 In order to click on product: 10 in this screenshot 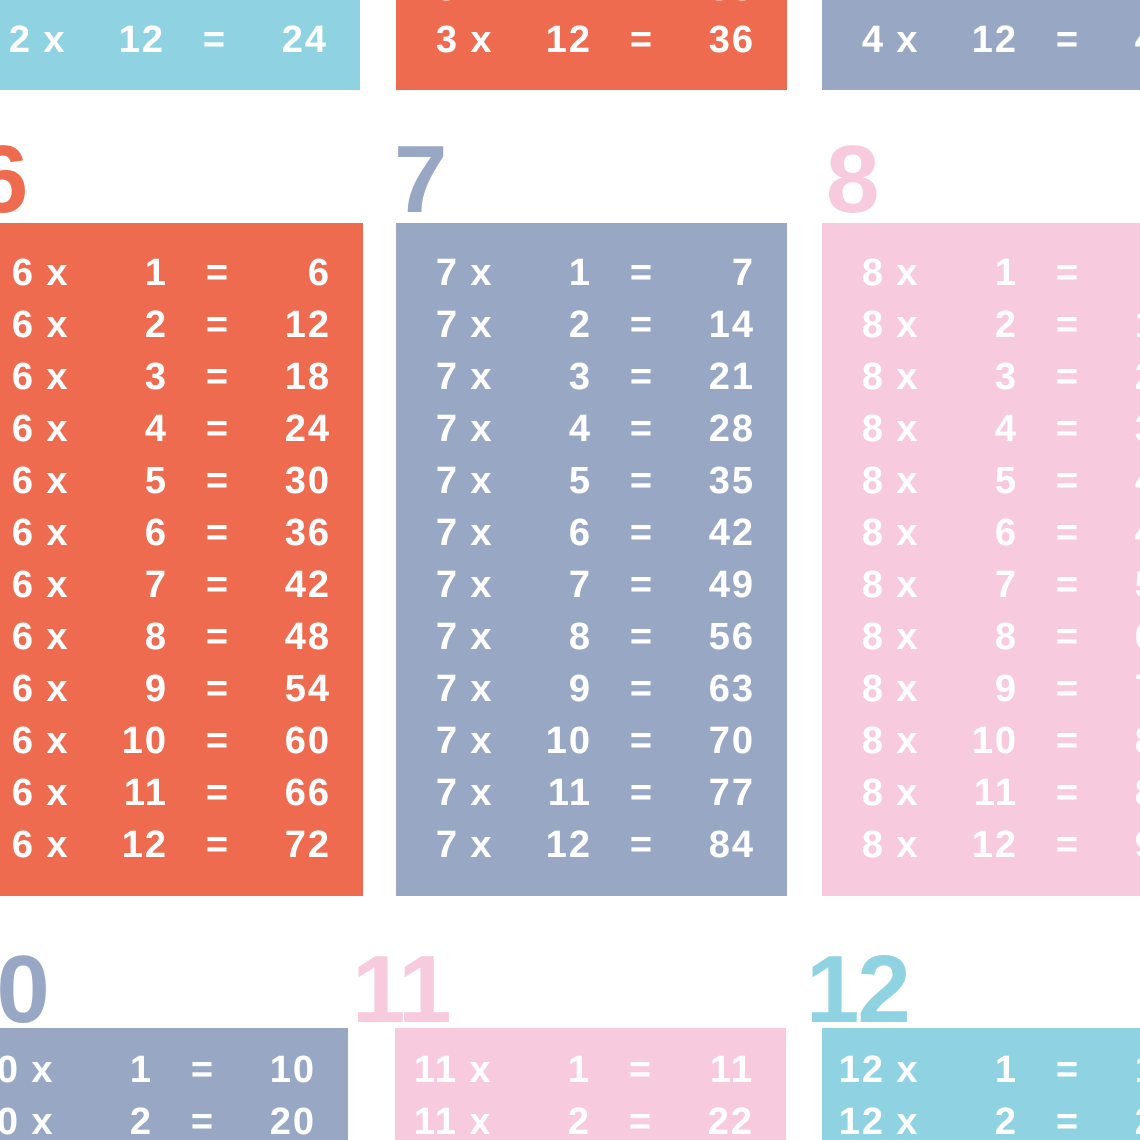, I will do `click(292, 1070)`.